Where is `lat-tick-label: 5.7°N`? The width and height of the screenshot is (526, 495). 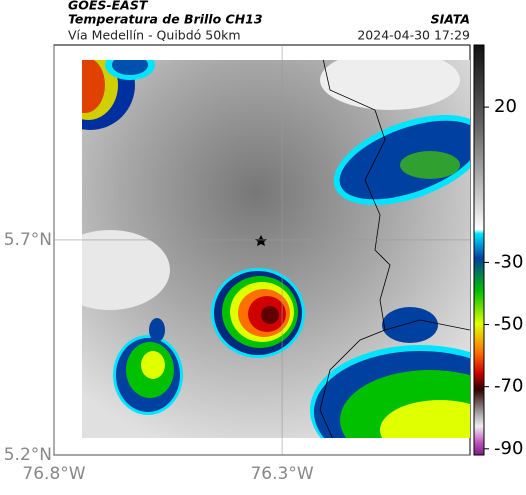
lat-tick-label: 5.7°N is located at coordinates (28, 240).